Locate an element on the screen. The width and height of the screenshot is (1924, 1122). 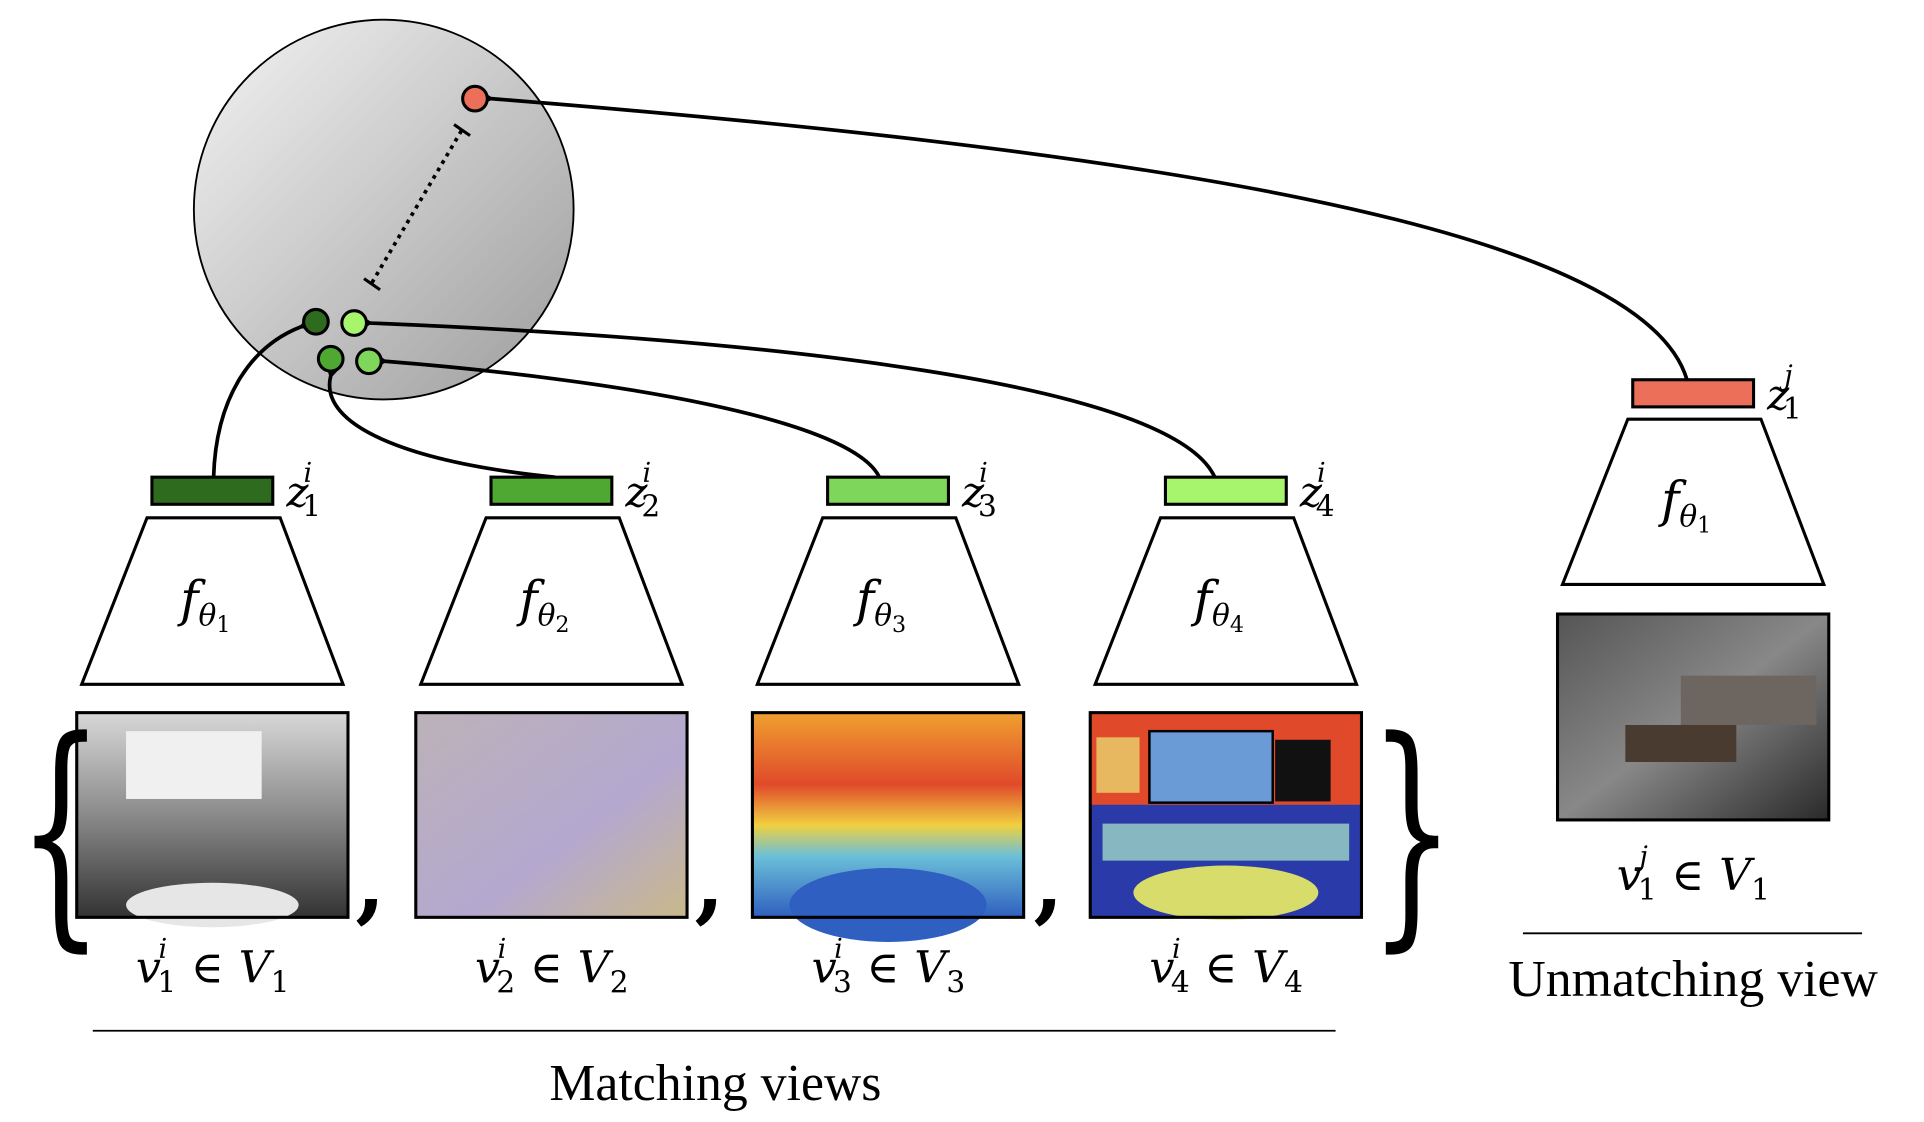
arrow-z4-to-embedding is located at coordinates (793, 400).